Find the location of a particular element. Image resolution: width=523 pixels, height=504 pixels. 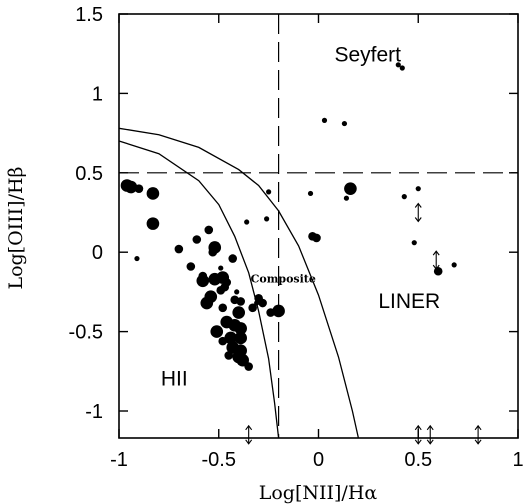

x-tick-label: -1 is located at coordinates (119, 460).